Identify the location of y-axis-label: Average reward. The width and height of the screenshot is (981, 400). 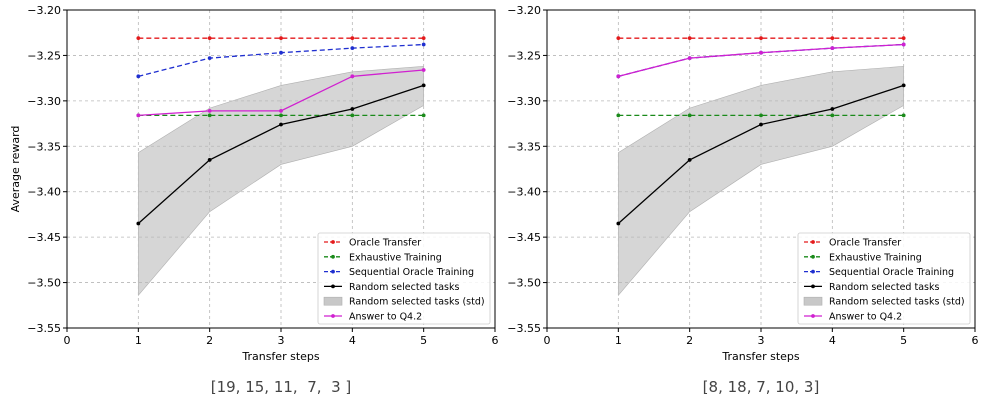
(15, 169).